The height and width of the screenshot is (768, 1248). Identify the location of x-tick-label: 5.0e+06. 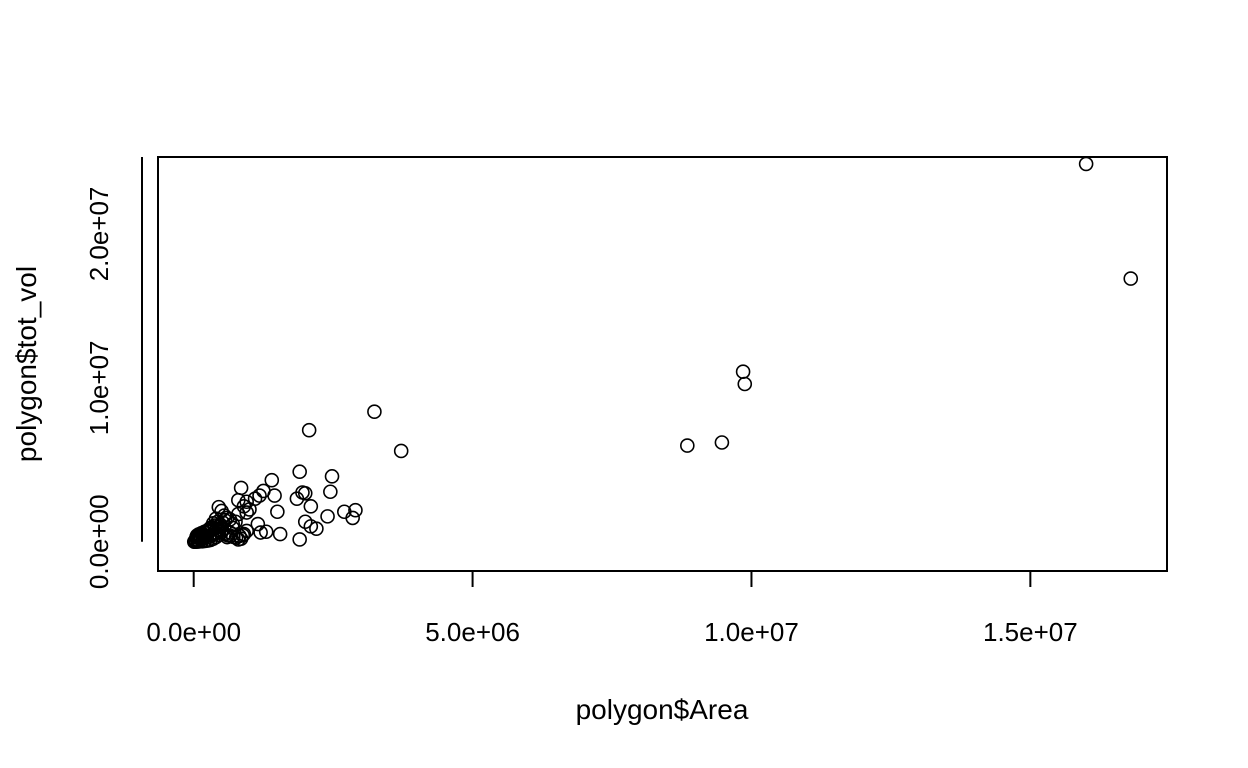
(472, 632).